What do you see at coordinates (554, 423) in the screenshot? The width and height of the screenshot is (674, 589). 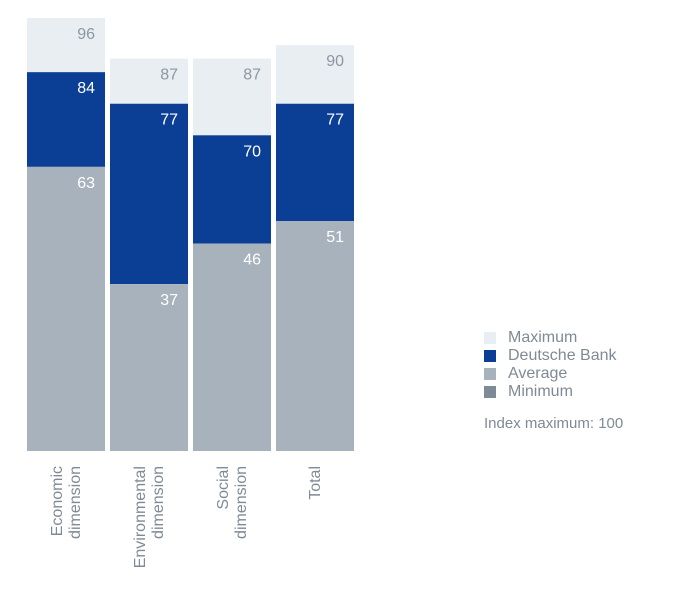 I see `index-note: Index maximum: 100` at bounding box center [554, 423].